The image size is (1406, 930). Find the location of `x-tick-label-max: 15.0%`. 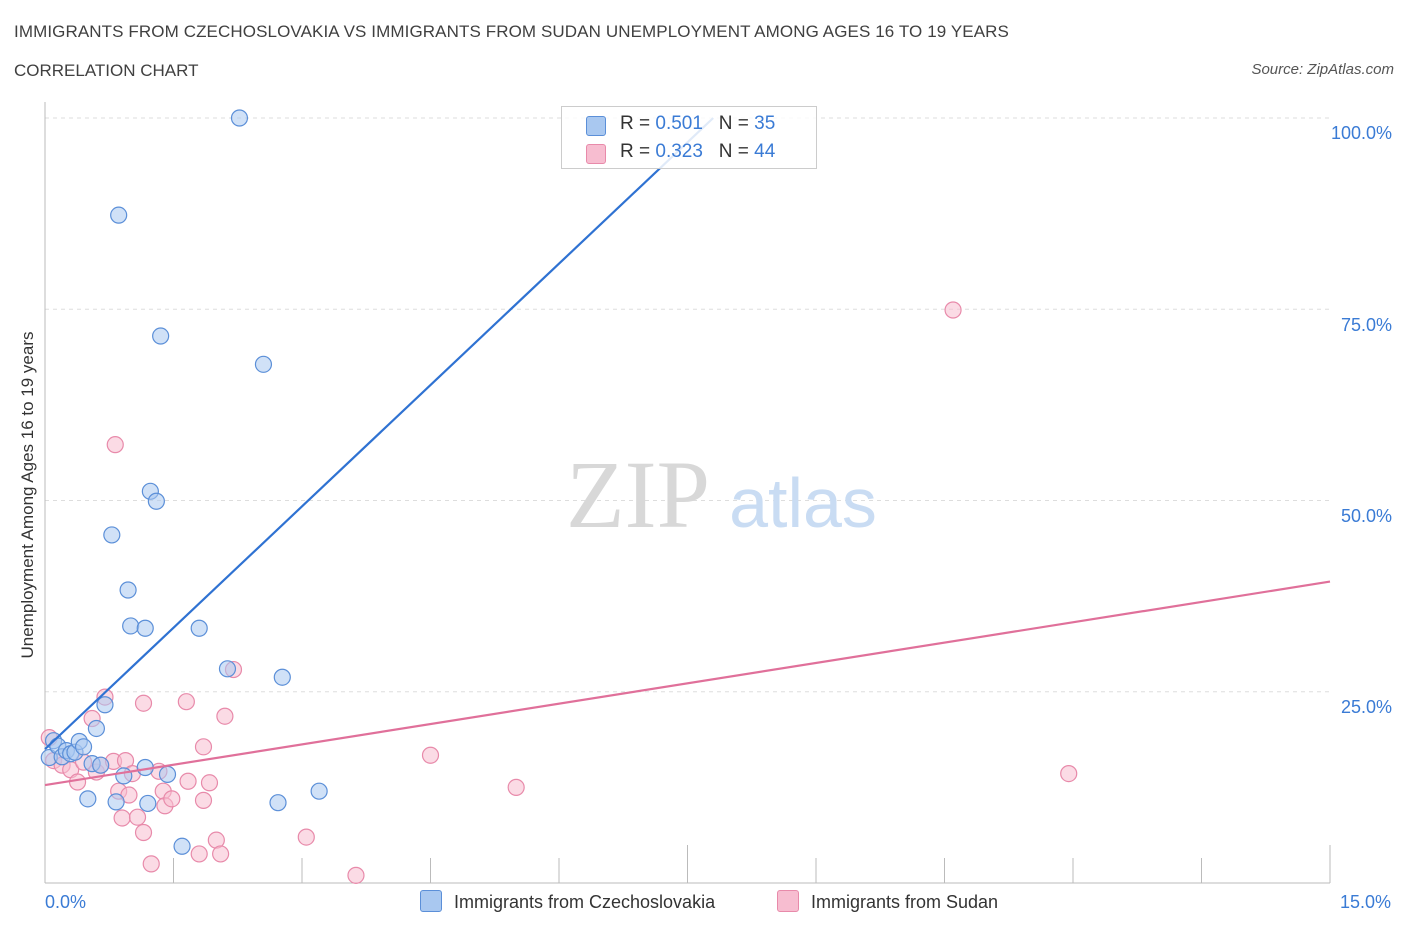

x-tick-label-max: 15.0% is located at coordinates (1366, 902).